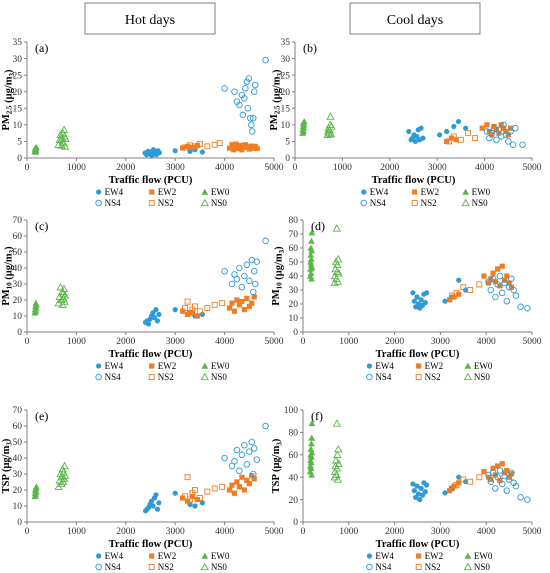 The height and width of the screenshot is (573, 550). What do you see at coordinates (274, 532) in the screenshot?
I see `x-tick-label: 5000` at bounding box center [274, 532].